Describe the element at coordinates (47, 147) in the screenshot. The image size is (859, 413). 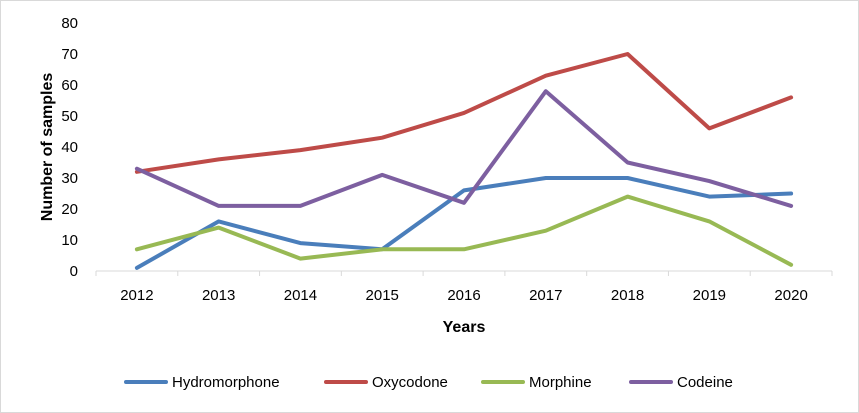
I see `y-axis-title: Number of samples` at that location.